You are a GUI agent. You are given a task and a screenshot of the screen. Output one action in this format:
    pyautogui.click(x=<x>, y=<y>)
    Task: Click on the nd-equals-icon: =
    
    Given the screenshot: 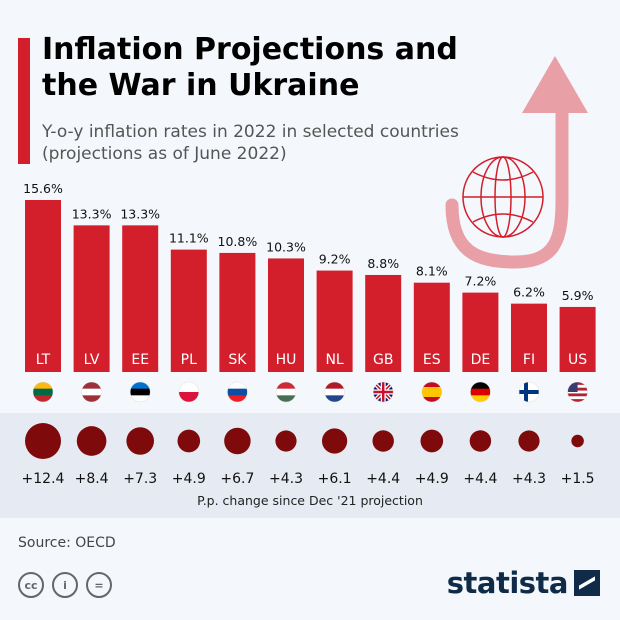 What is the action you would take?
    pyautogui.click(x=99, y=585)
    